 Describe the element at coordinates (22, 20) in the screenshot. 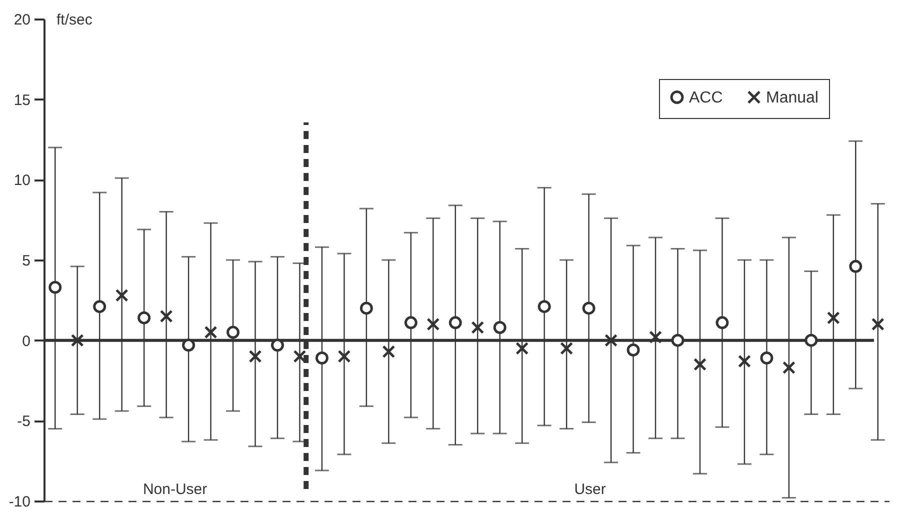

I see `y-tick-label: 20` at that location.